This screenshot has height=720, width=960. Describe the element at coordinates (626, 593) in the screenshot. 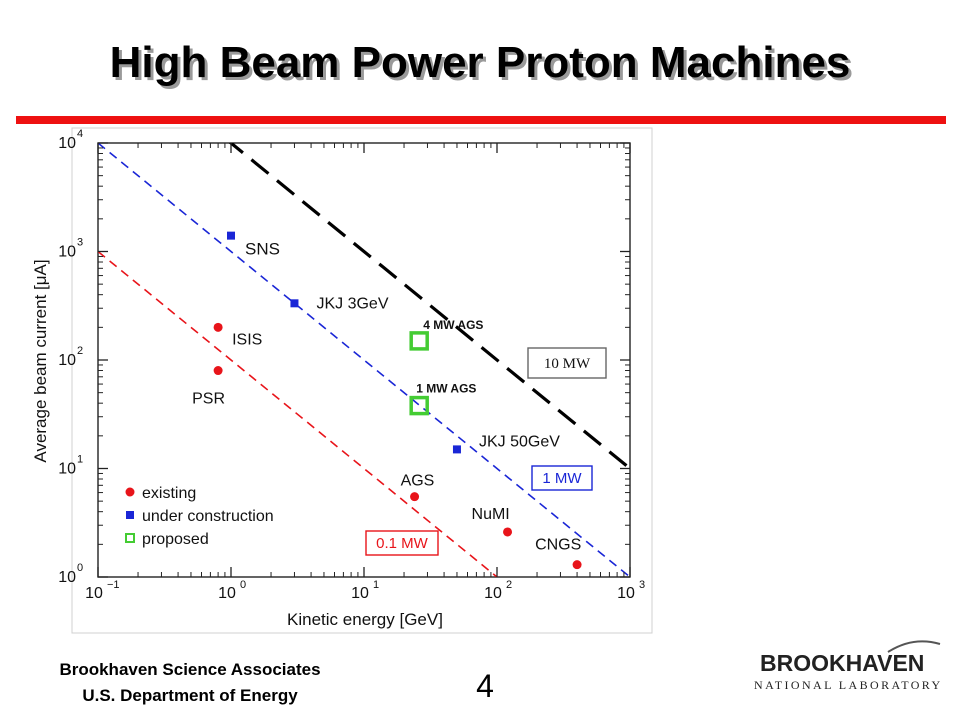

I see `x-tick-label-4: 10` at that location.